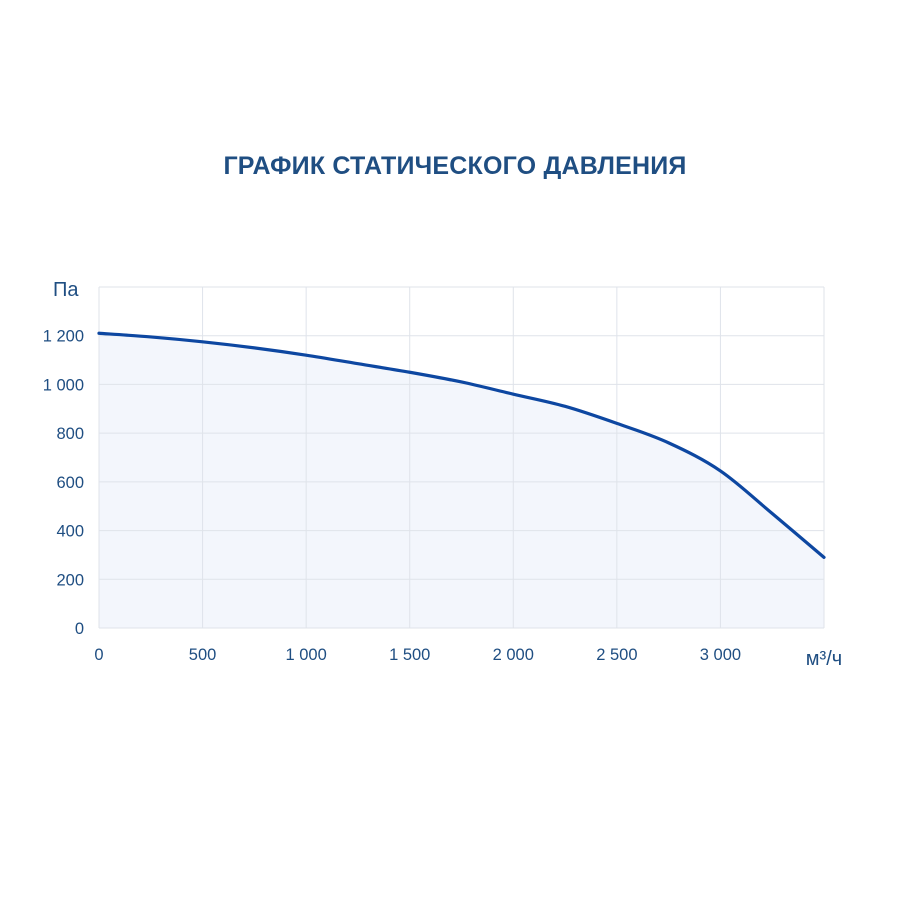  I want to click on x-tick-label: 2 000, so click(513, 655).